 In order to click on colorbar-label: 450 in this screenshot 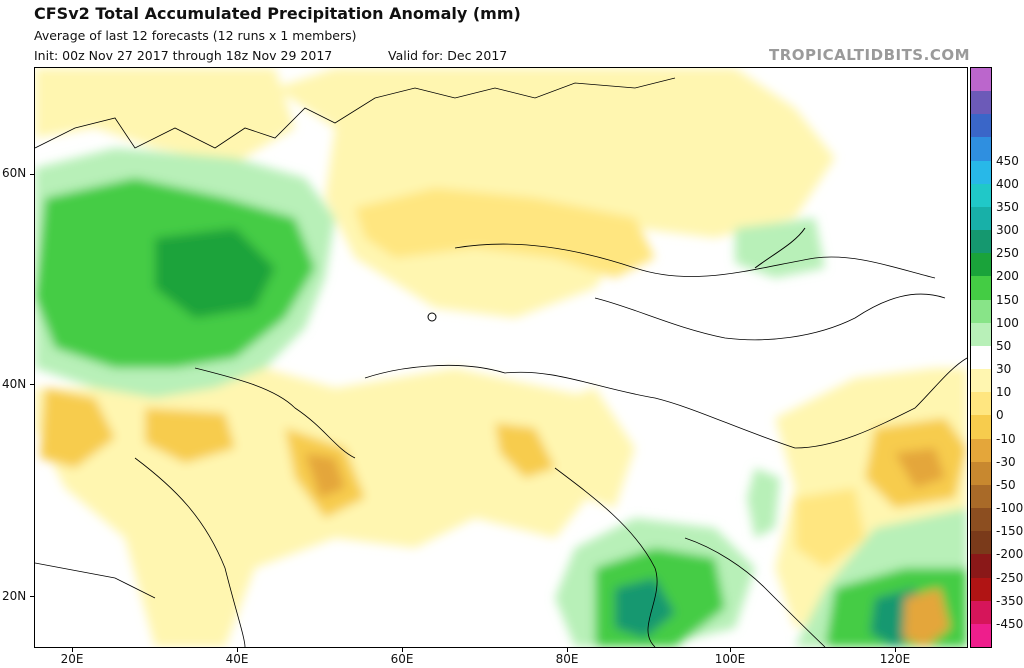, I will do `click(1007, 160)`.